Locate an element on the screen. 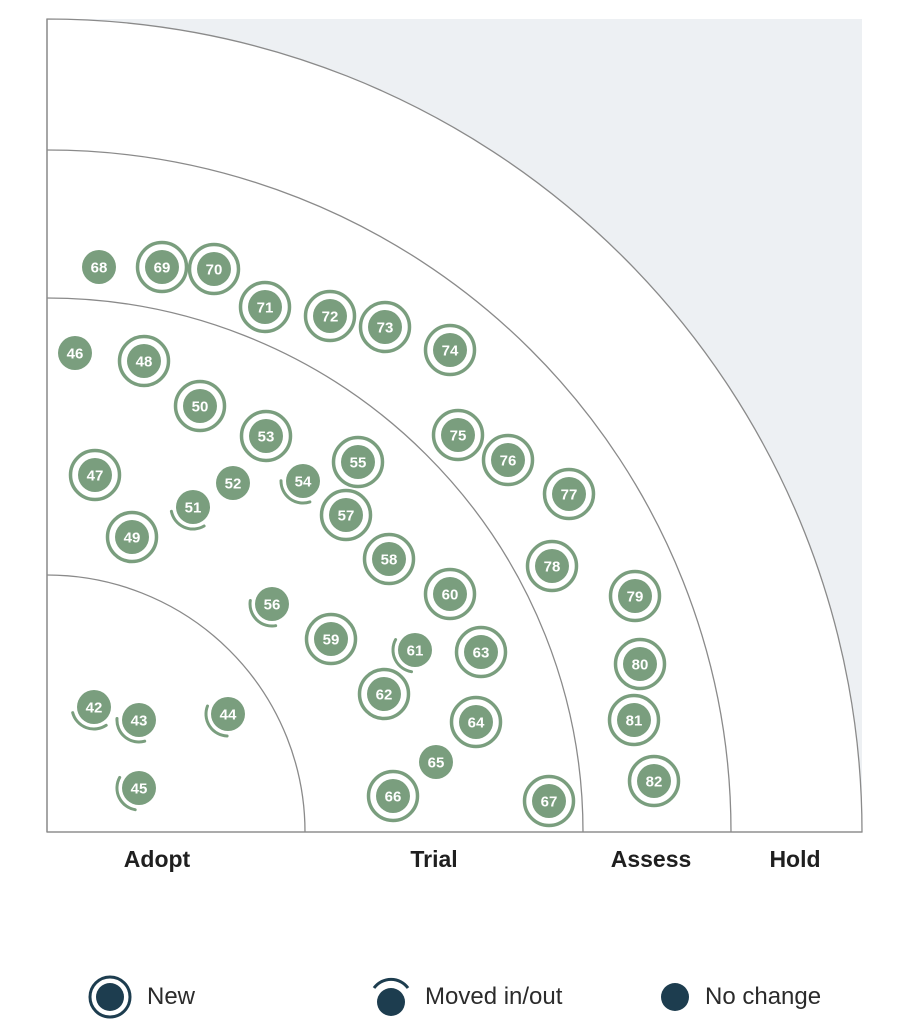 This screenshot has height=1034, width=904. ring-label-trial: Trial is located at coordinates (434, 859).